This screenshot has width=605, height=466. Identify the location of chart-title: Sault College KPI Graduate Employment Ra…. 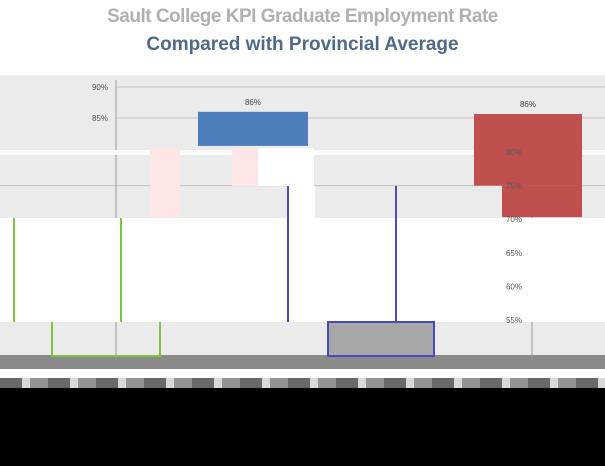
(302, 16).